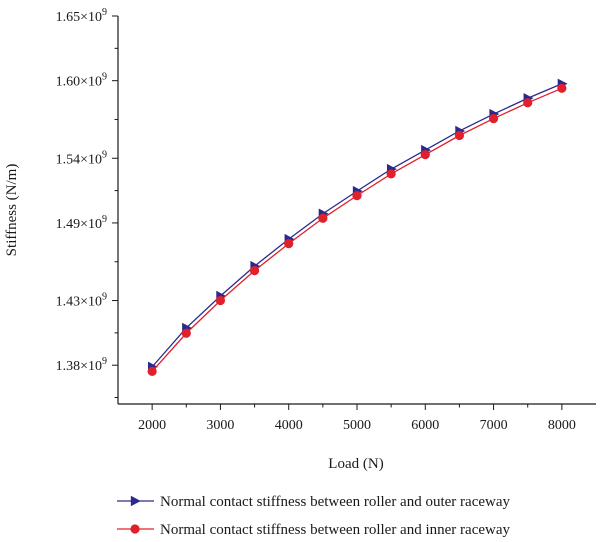 The height and width of the screenshot is (542, 600). What do you see at coordinates (355, 464) in the screenshot?
I see `x-axis-title: Load (N)` at bounding box center [355, 464].